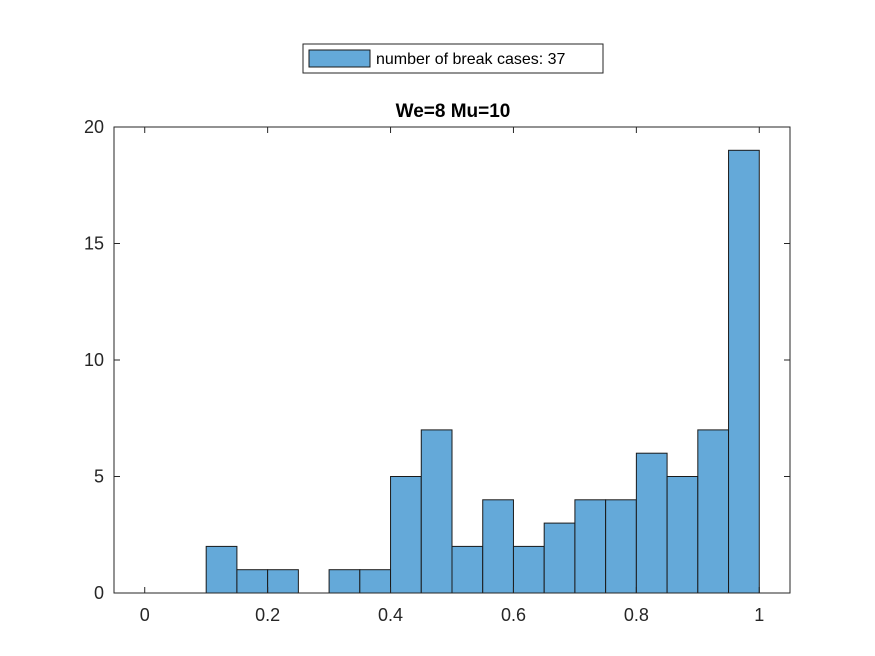 The height and width of the screenshot is (656, 875). I want to click on y-tick-label: 5, so click(99, 477).